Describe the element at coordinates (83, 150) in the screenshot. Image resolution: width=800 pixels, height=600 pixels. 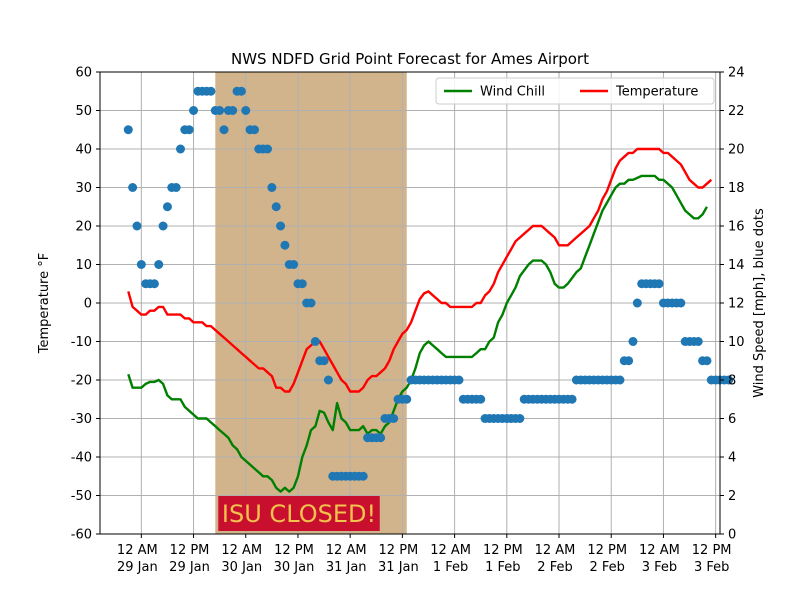
I see `left-tick-label: 40` at that location.